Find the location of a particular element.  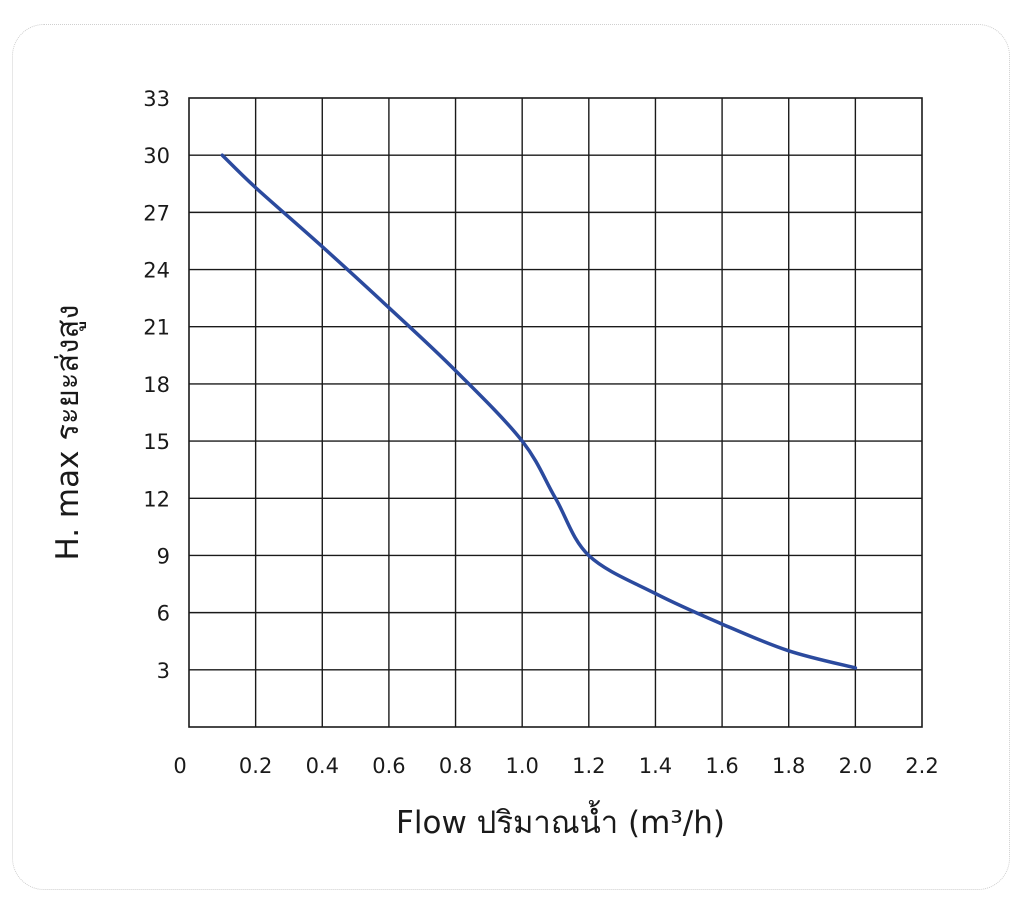

y-tick-label: 33 is located at coordinates (156, 99).